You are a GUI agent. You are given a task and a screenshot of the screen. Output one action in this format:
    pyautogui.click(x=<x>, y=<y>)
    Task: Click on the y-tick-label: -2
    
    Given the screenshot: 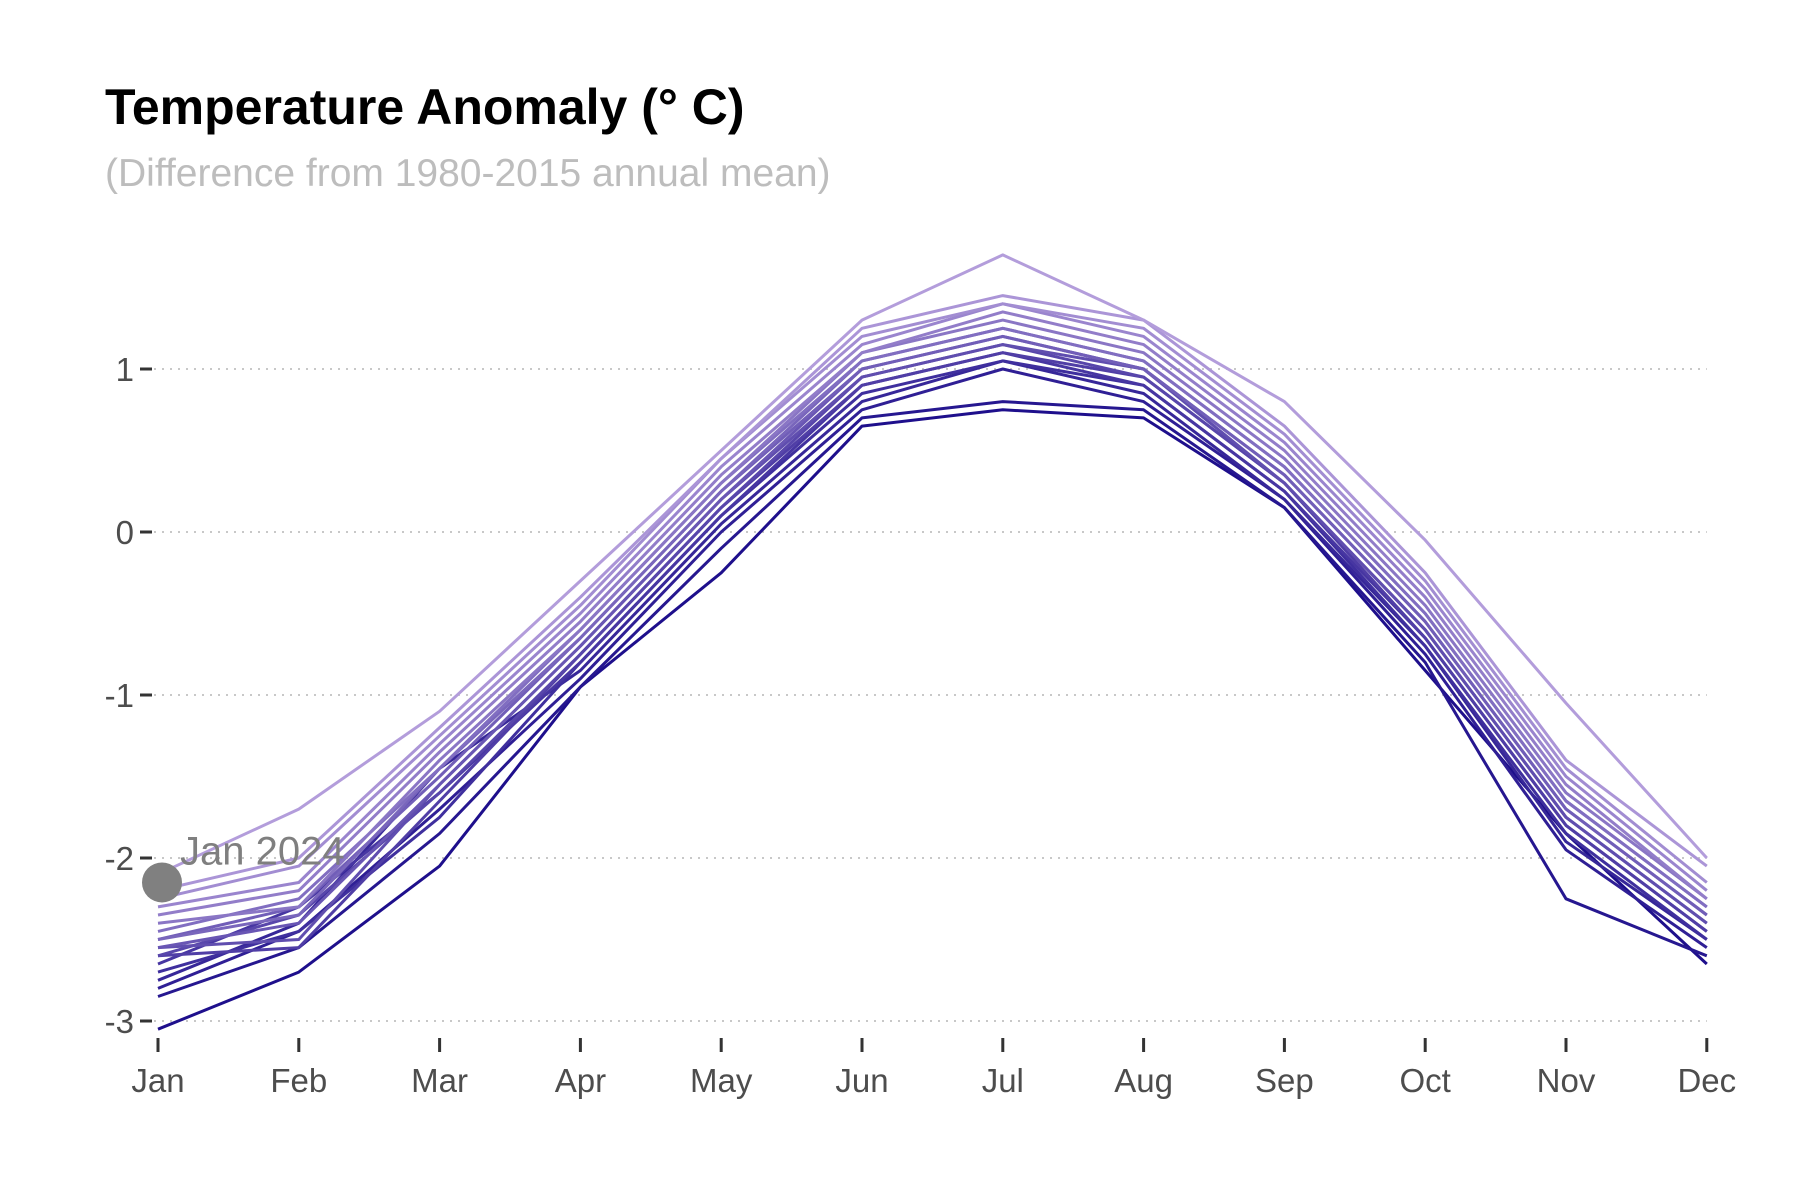 What is the action you would take?
    pyautogui.click(x=119, y=858)
    